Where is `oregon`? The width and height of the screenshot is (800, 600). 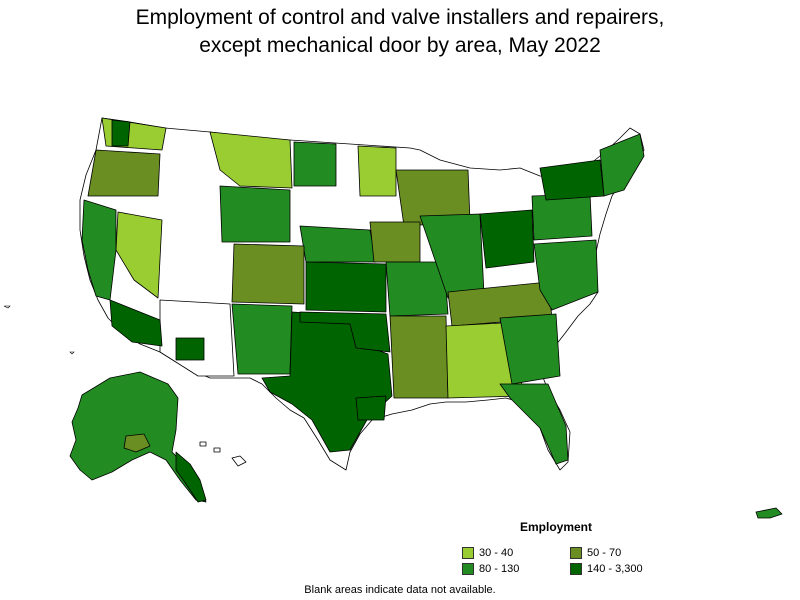 oregon is located at coordinates (124, 173).